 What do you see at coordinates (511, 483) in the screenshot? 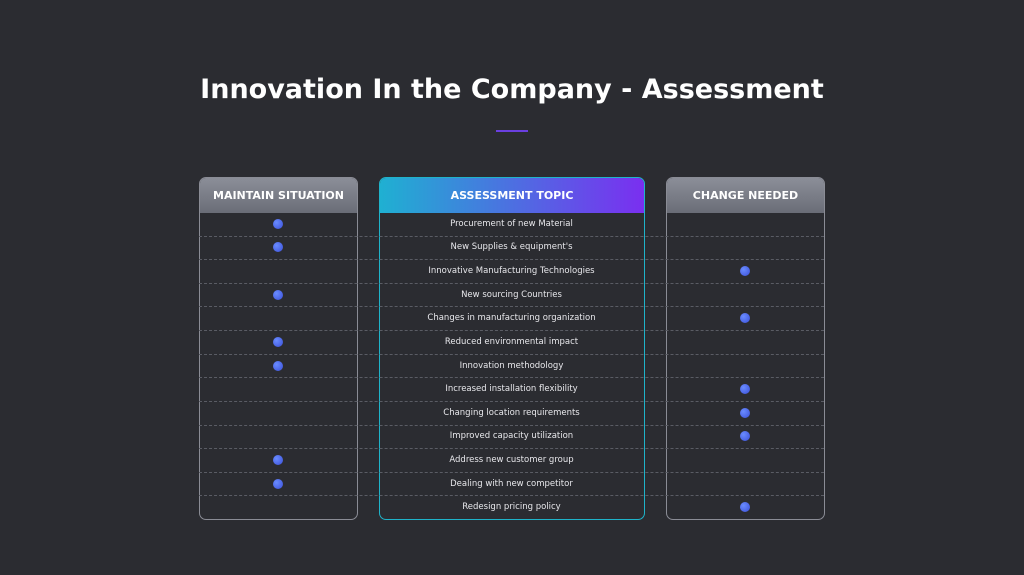
I see `topic: Dealing with new competitor` at bounding box center [511, 483].